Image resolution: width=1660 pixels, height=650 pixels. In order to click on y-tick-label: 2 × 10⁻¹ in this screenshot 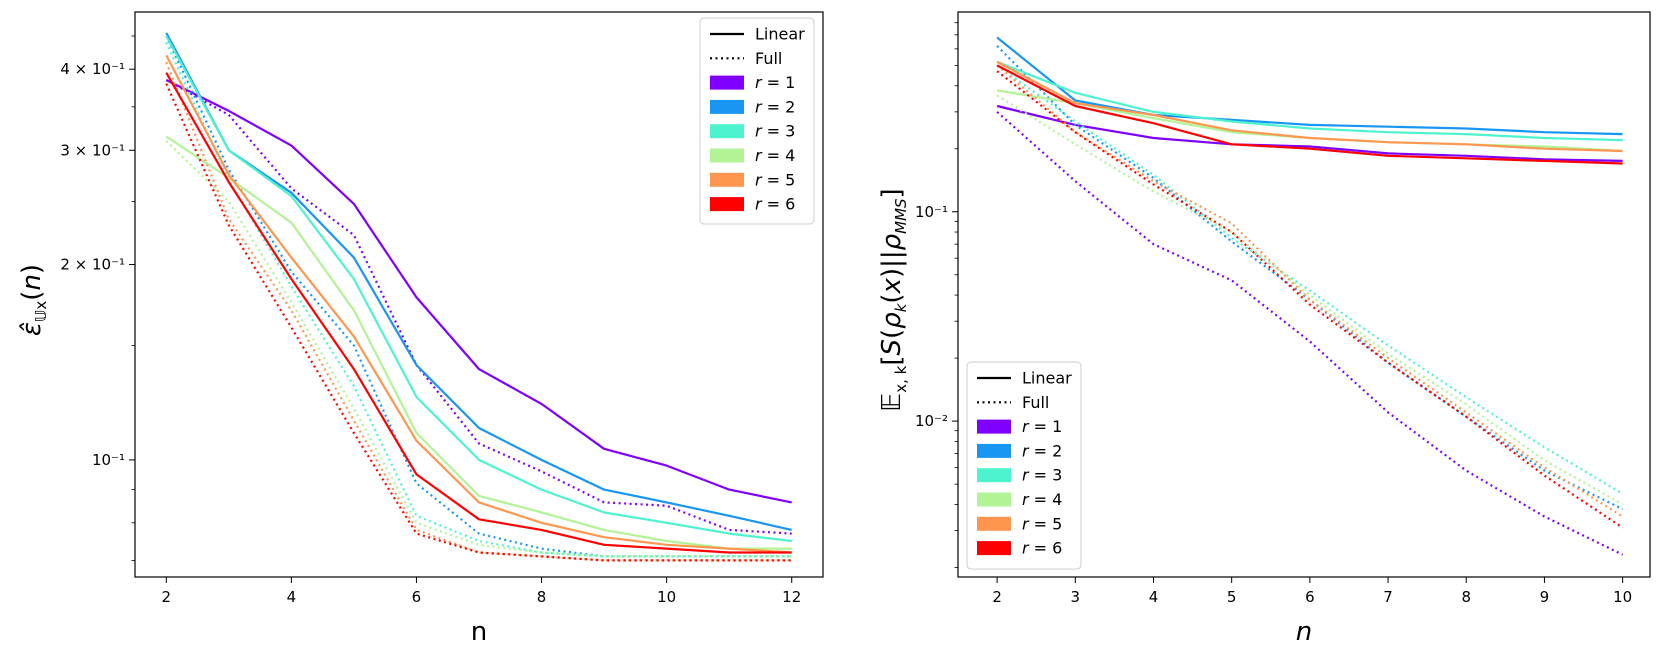, I will do `click(92, 265)`.